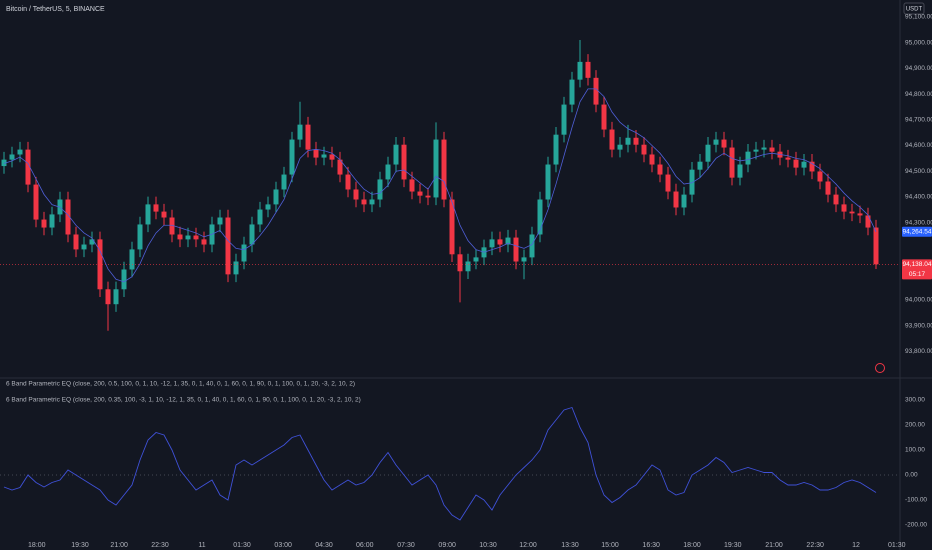 This screenshot has height=550, width=932. I want to click on y-tick-label: 200.00, so click(915, 425).